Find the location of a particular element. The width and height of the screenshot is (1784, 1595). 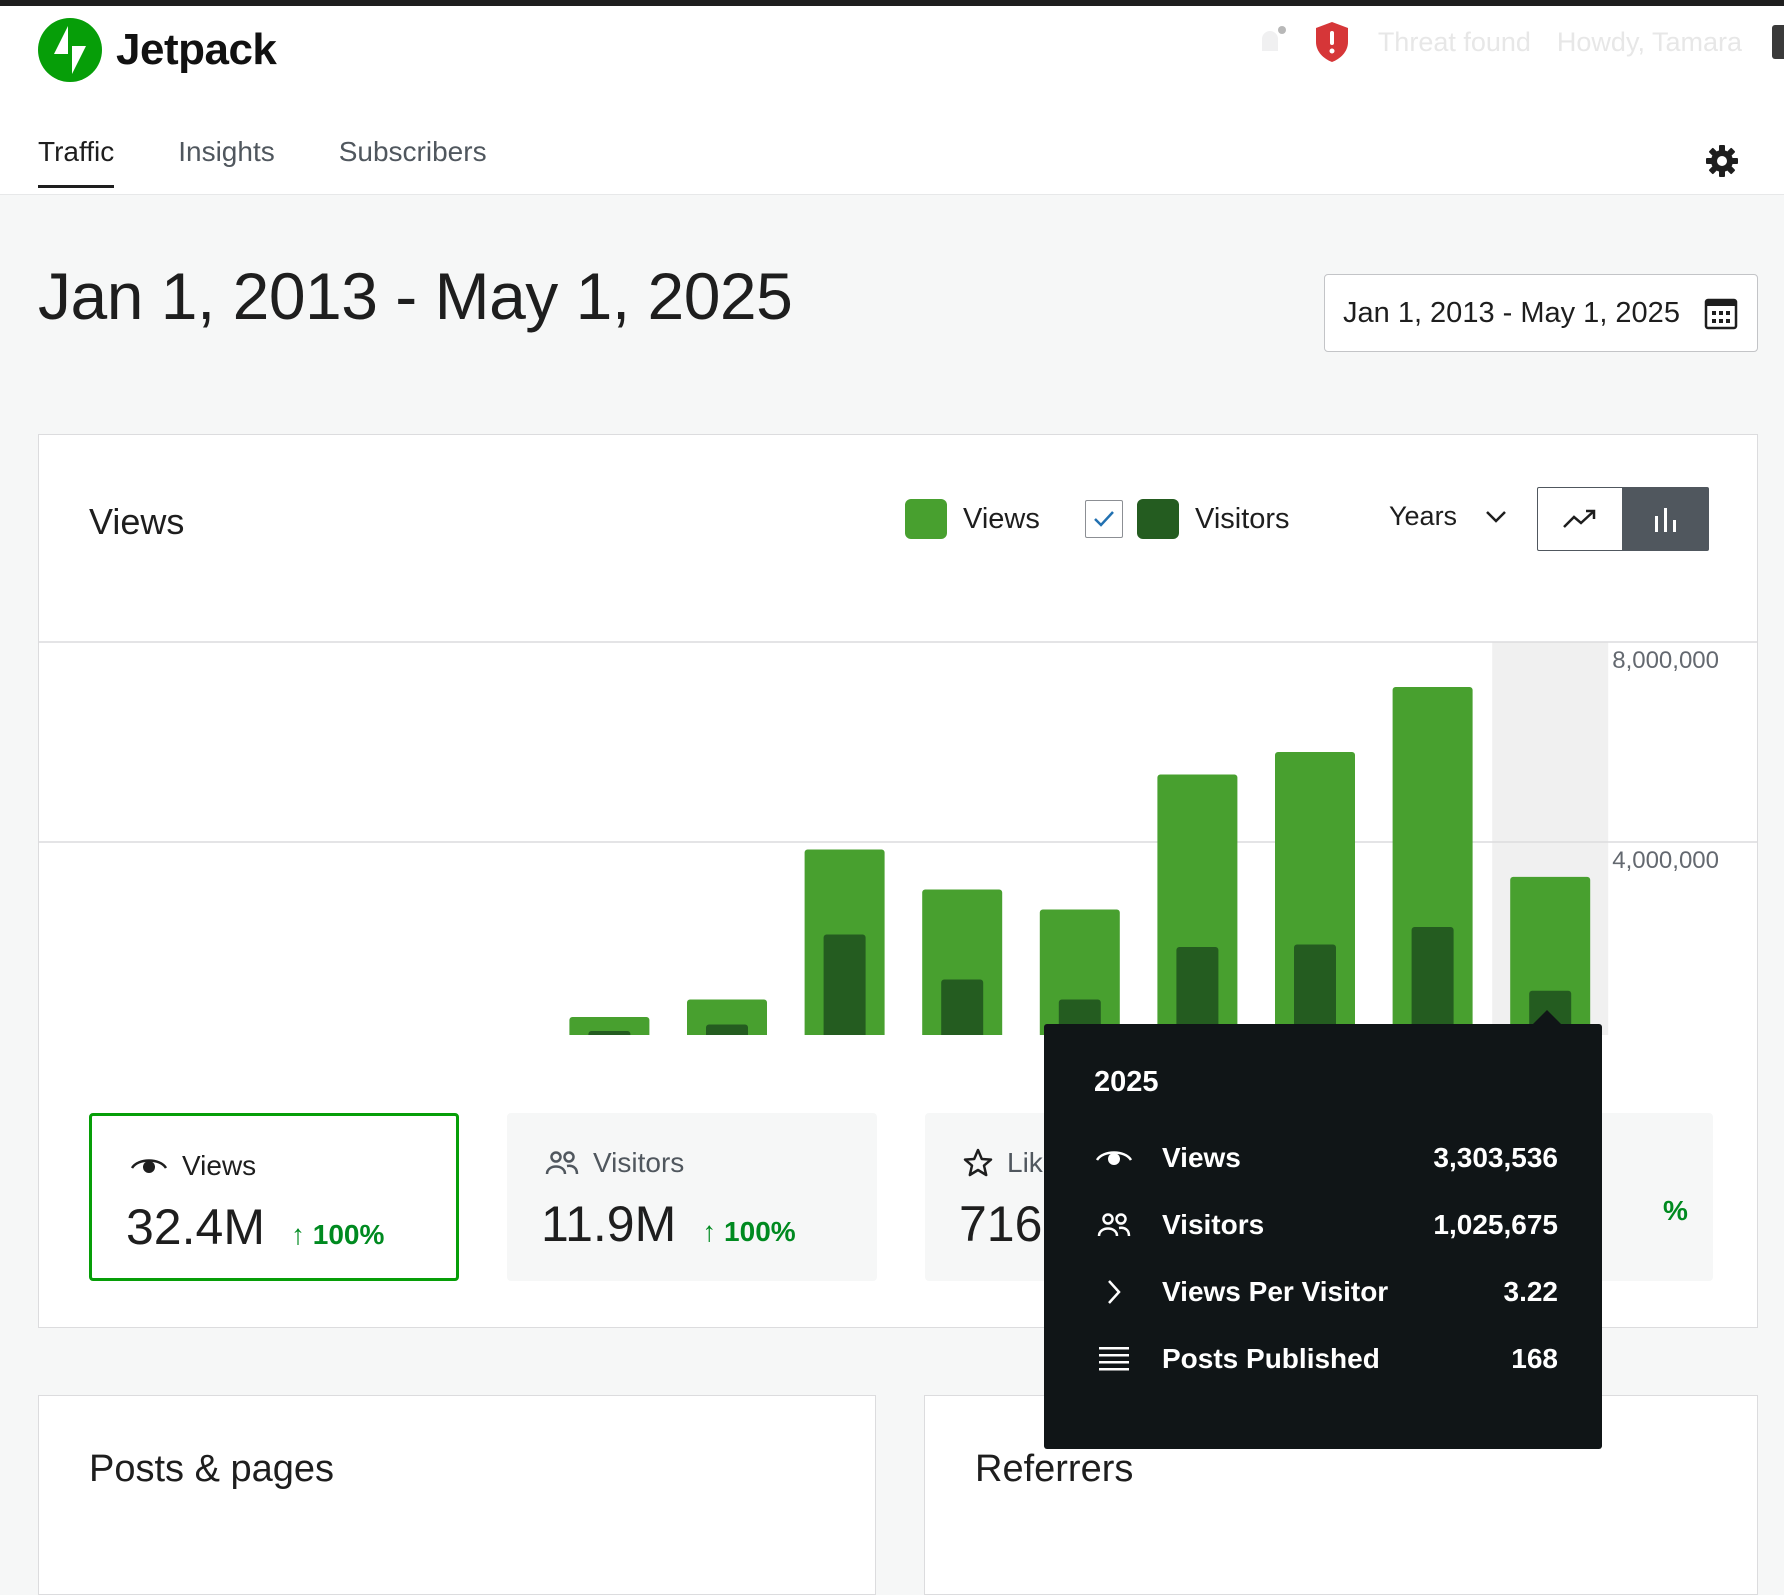

date-range-picker: Jan 1, 2013 - May 1, 2025 is located at coordinates (1541, 313).